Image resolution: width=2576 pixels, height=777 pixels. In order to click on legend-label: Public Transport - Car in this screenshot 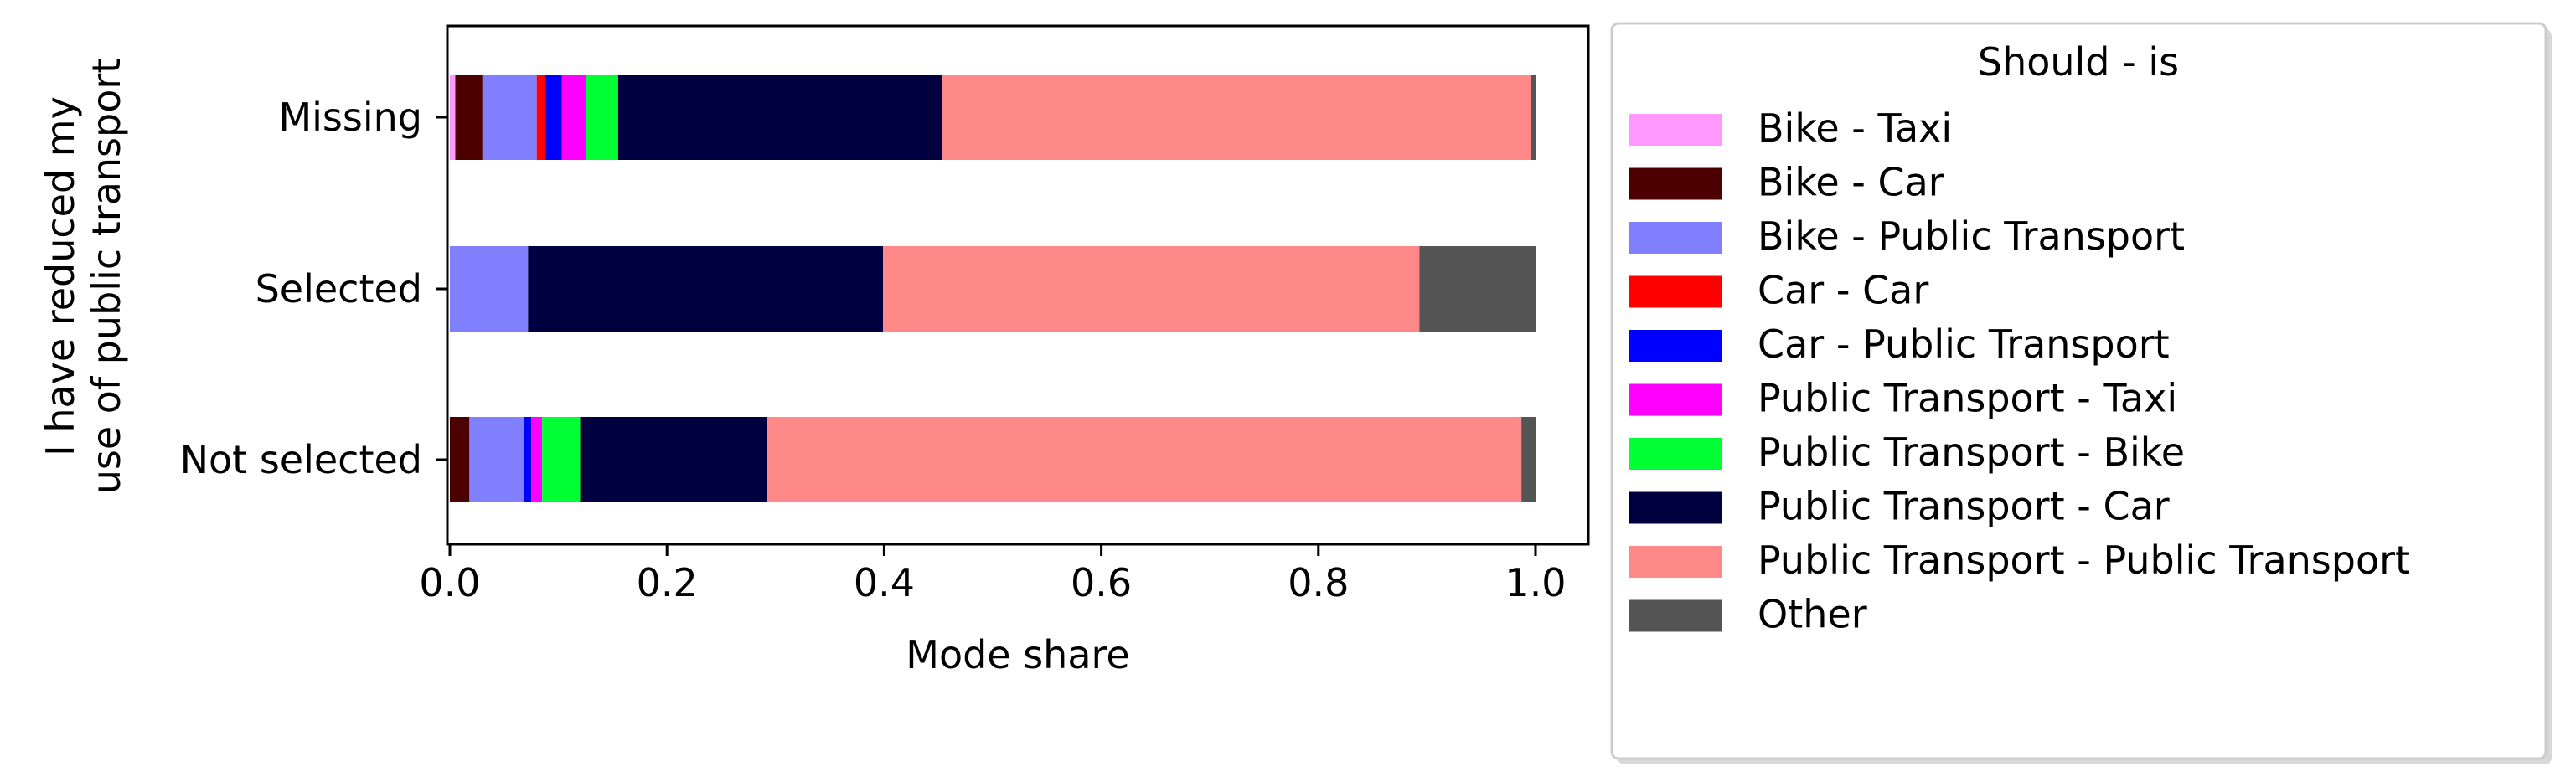, I will do `click(1964, 506)`.